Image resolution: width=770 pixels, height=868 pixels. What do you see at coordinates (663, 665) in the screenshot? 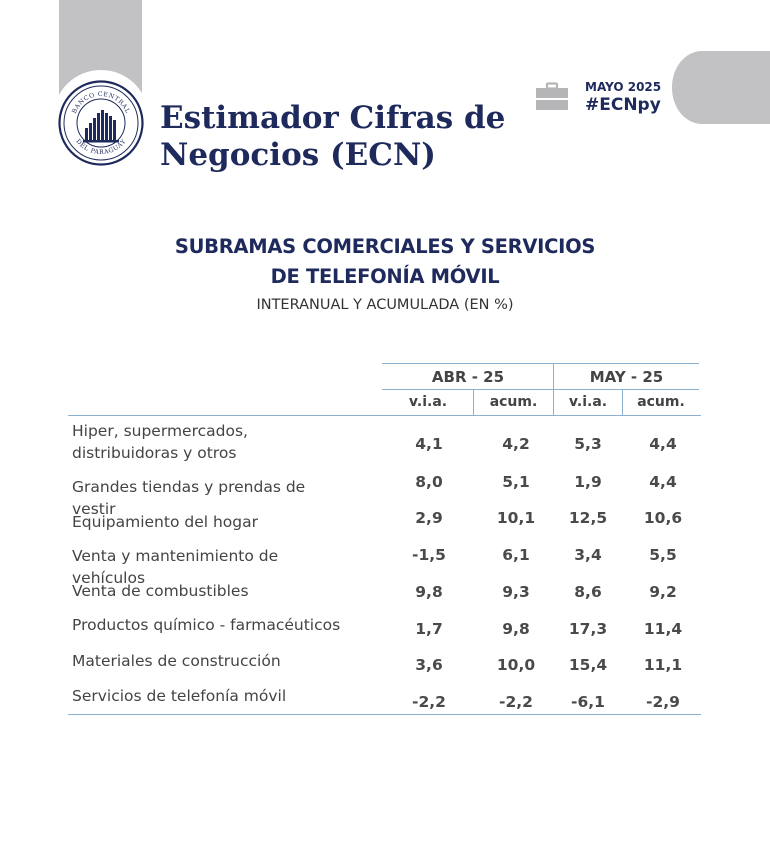
I see `table-cell: 11,1` at bounding box center [663, 665].